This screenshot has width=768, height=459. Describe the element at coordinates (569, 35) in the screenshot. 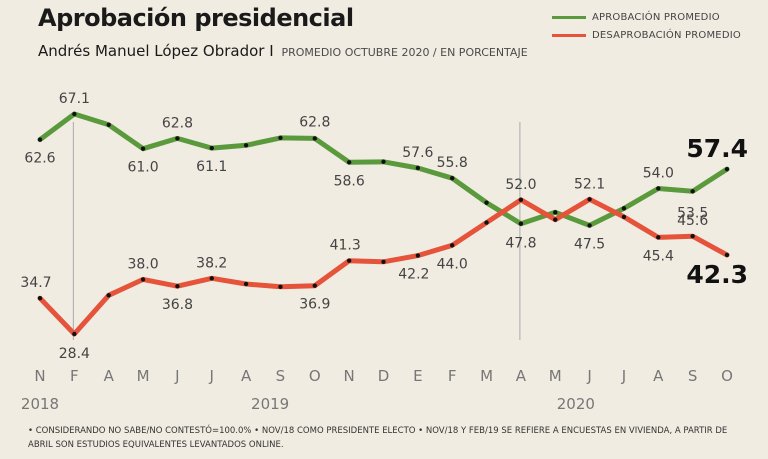

I see `legend-swatch-disapproval` at that location.